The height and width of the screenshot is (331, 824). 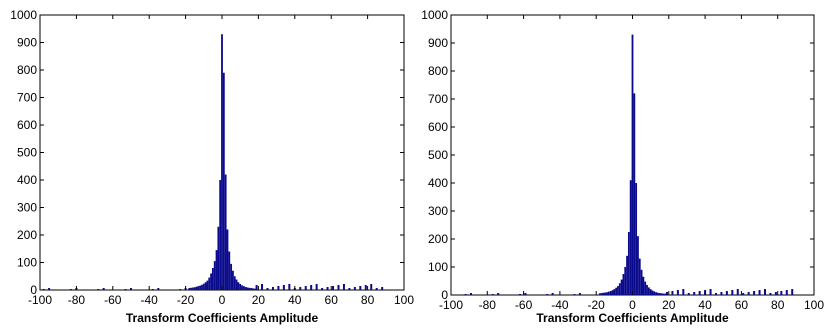 What do you see at coordinates (438, 43) in the screenshot?
I see `y-tick-label: 900` at bounding box center [438, 43].